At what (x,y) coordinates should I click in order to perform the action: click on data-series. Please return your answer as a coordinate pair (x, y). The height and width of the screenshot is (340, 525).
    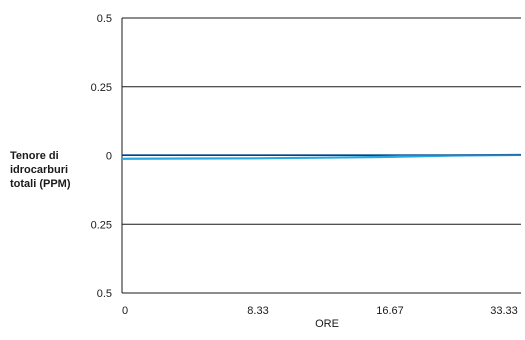
    Looking at the image, I should click on (321, 156).